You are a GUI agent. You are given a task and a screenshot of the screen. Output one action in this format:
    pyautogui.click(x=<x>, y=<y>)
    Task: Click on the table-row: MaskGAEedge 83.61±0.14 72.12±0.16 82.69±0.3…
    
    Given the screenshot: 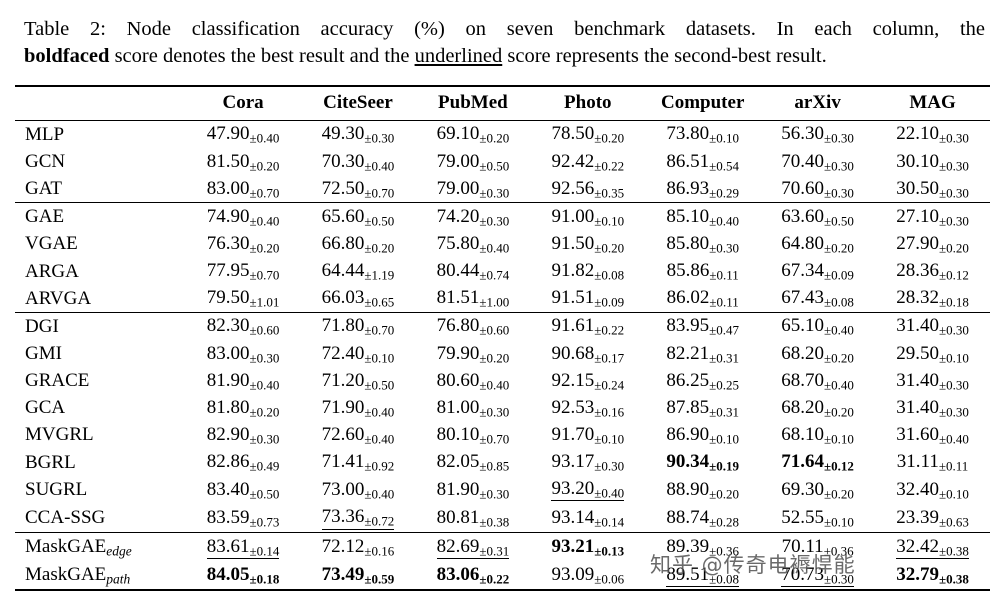 What is the action you would take?
    pyautogui.click(x=502, y=547)
    